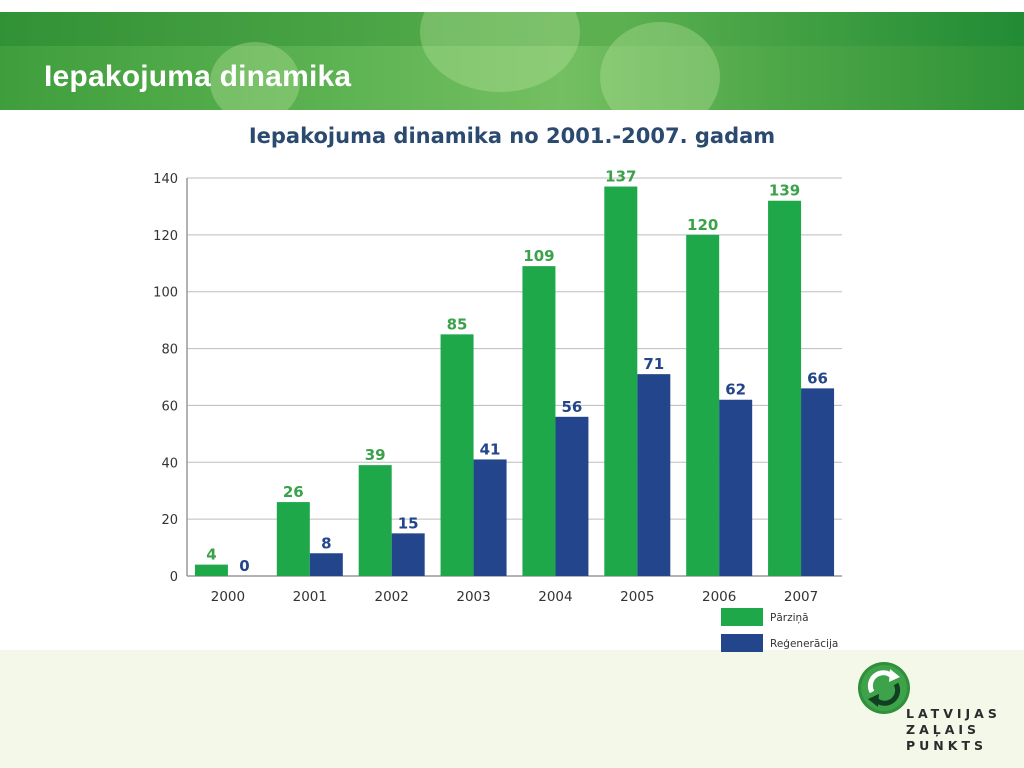 The height and width of the screenshot is (768, 1024). I want to click on data-label: 139, so click(784, 191).